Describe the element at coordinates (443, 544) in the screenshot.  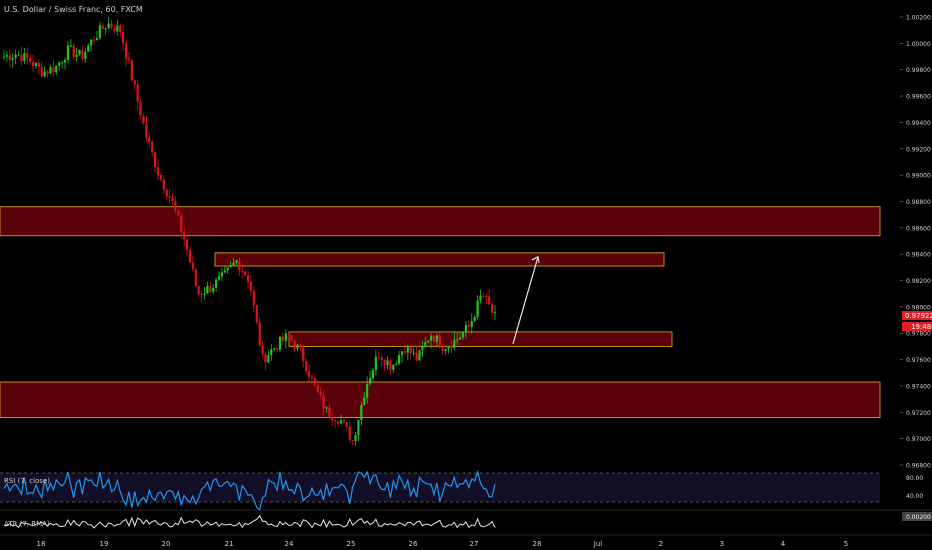
I see `time-axis: 18 19 20 21 24 25 26 27 28 Jul 2 3 4 5` at that location.